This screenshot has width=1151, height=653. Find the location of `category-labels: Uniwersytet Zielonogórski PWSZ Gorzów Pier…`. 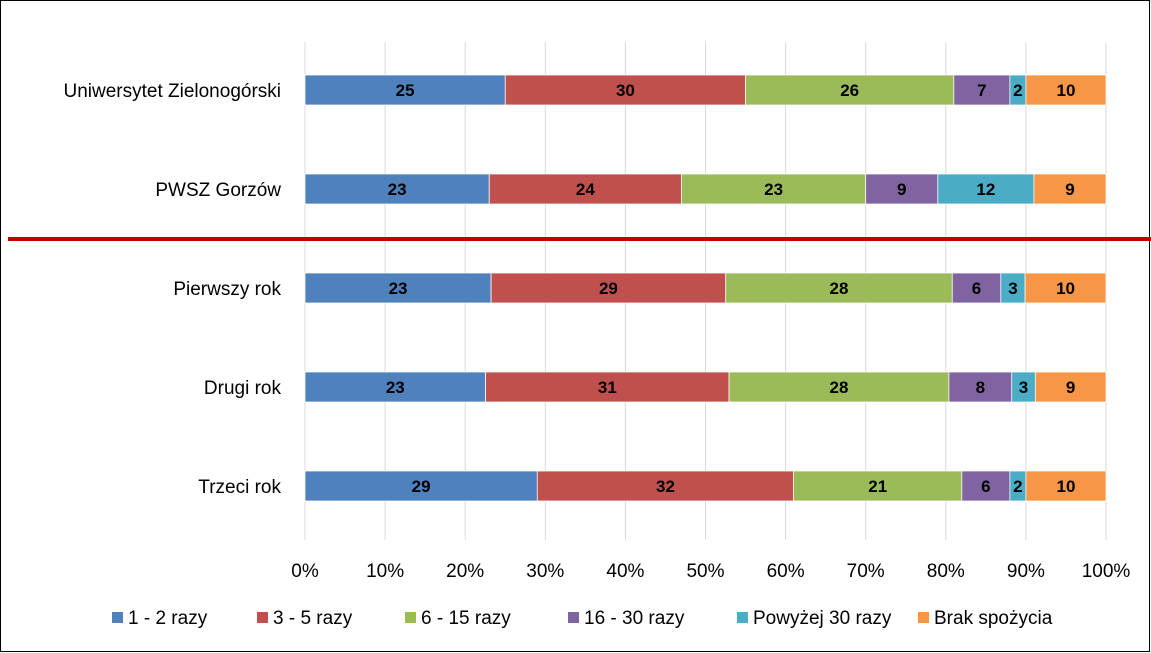

category-labels: Uniwersytet Zielonogórski PWSZ Gorzów Pier… is located at coordinates (172, 289).